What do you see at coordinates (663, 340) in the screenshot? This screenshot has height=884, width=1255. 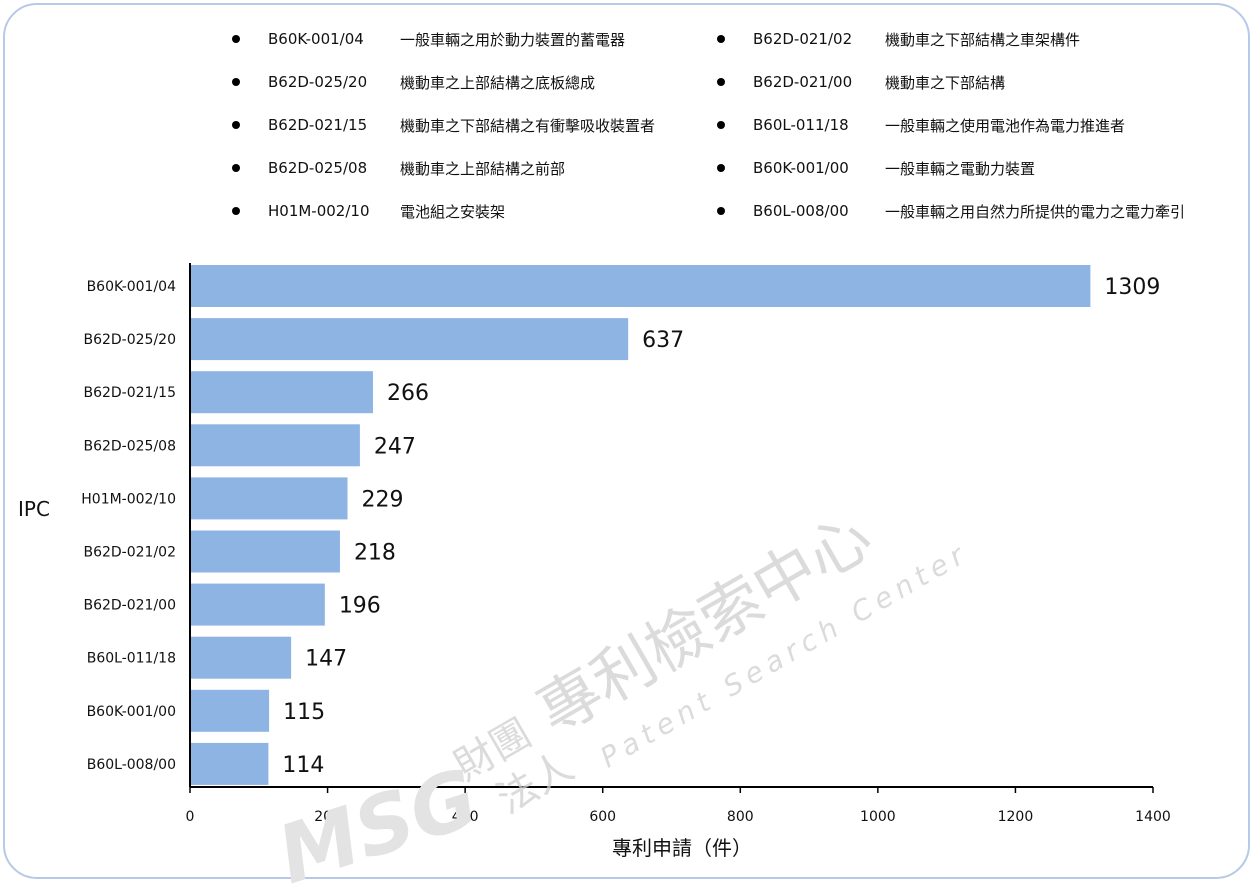 I see `data-label: 637` at bounding box center [663, 340].